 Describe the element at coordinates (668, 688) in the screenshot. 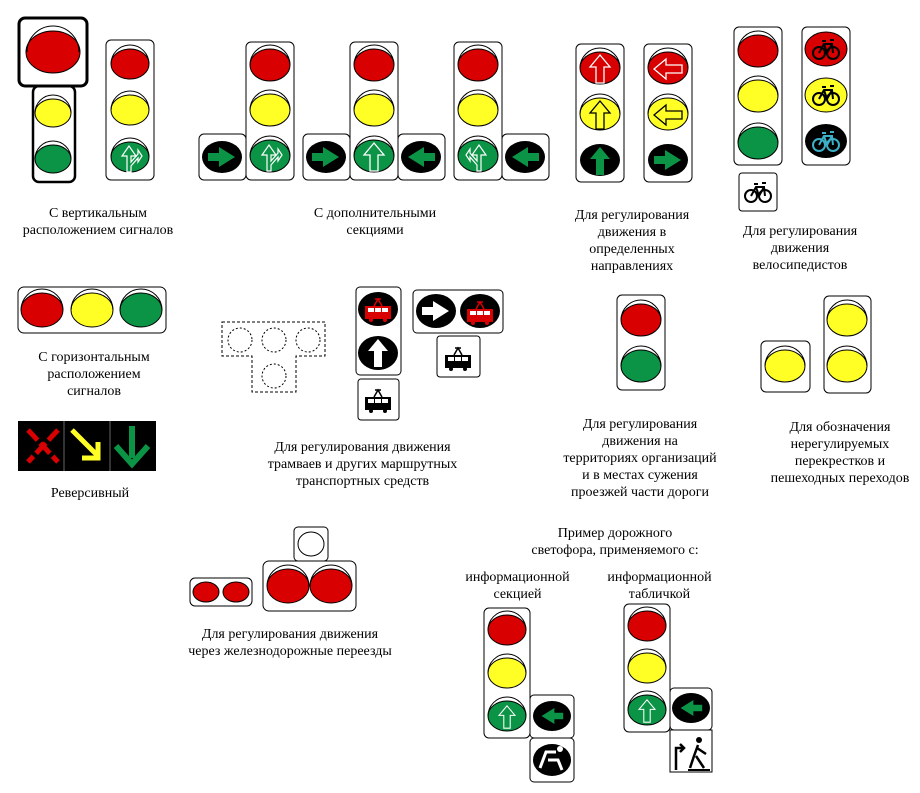

I see `example-info-plate-light` at that location.